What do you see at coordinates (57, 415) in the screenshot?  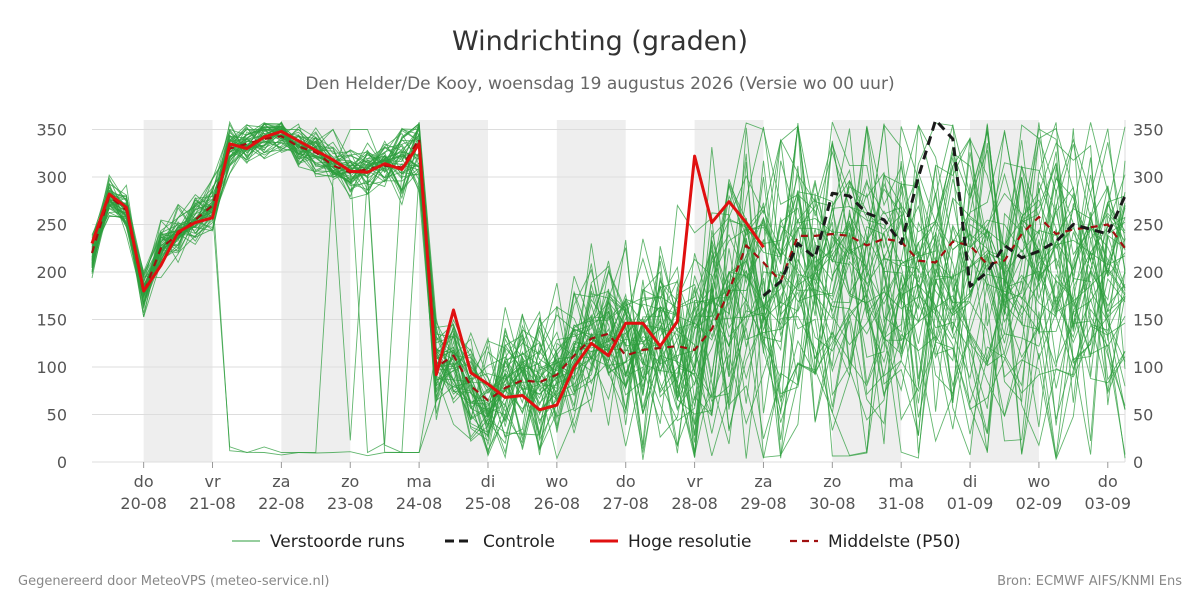 I see `y-tick-left-50: 50` at bounding box center [57, 415].